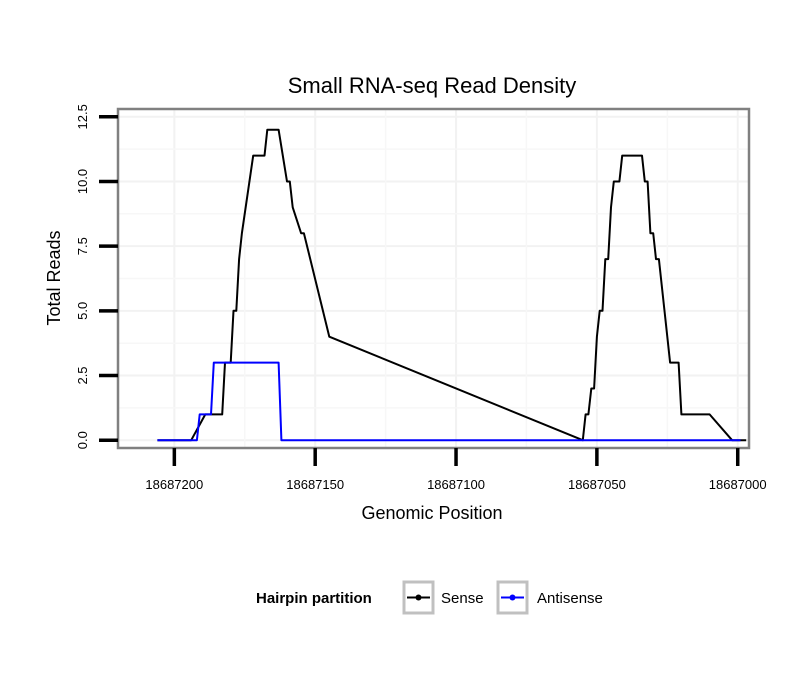 Image resolution: width=810 pixels, height=690 pixels. I want to click on x-tick-label: 18687200, so click(174, 484).